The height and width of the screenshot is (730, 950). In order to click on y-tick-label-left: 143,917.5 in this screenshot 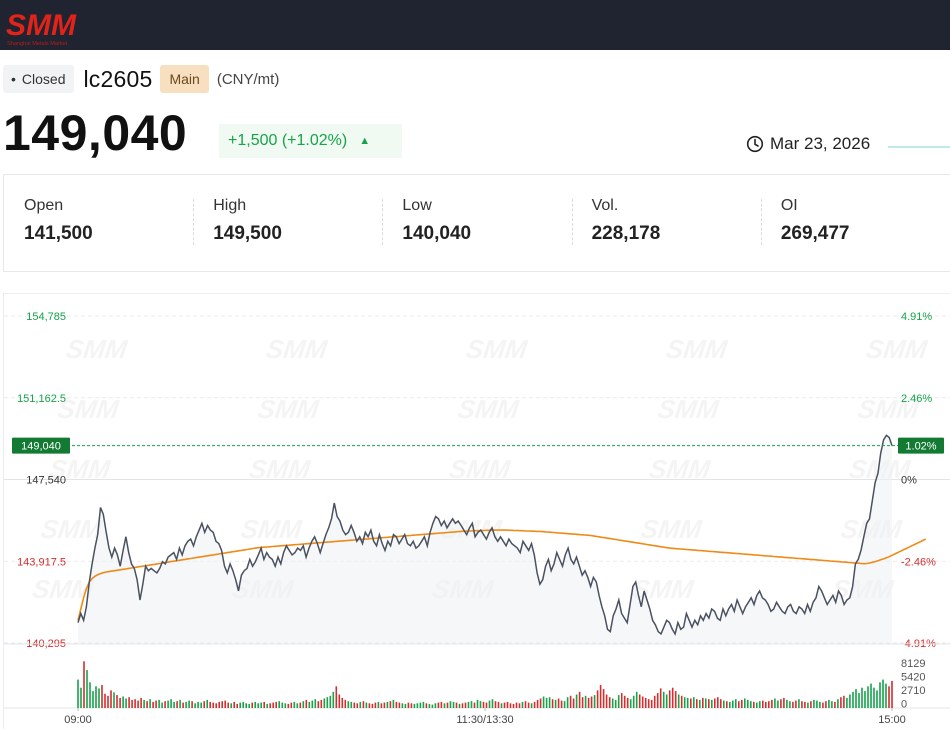, I will do `click(41, 562)`.